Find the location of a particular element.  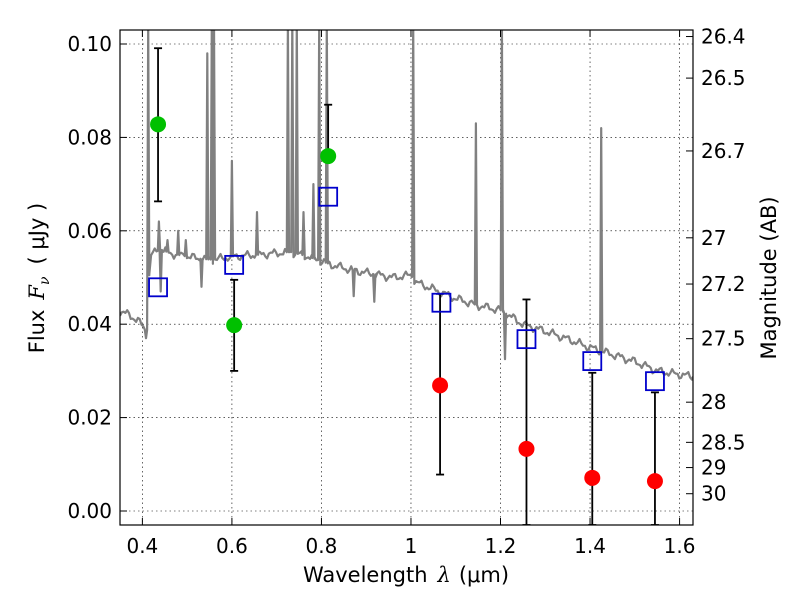

x-tick-label: 0.4 is located at coordinates (142, 546).